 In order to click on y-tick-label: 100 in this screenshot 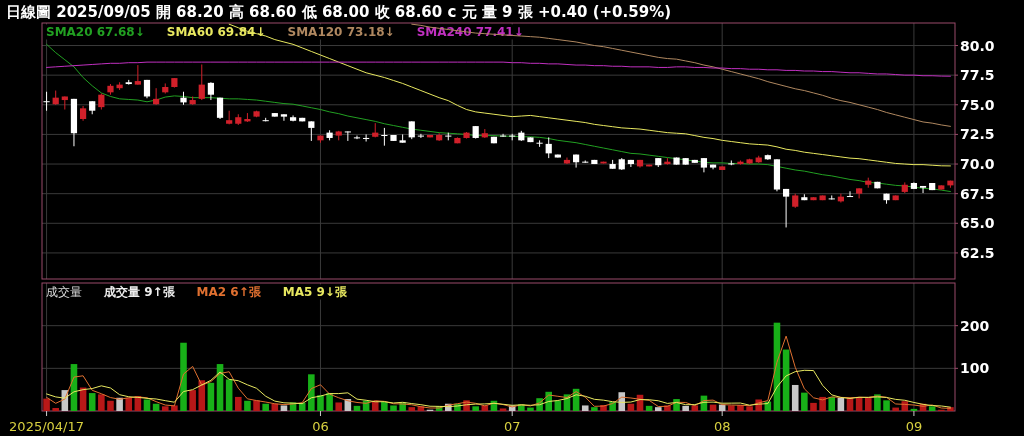, I will do `click(975, 368)`.